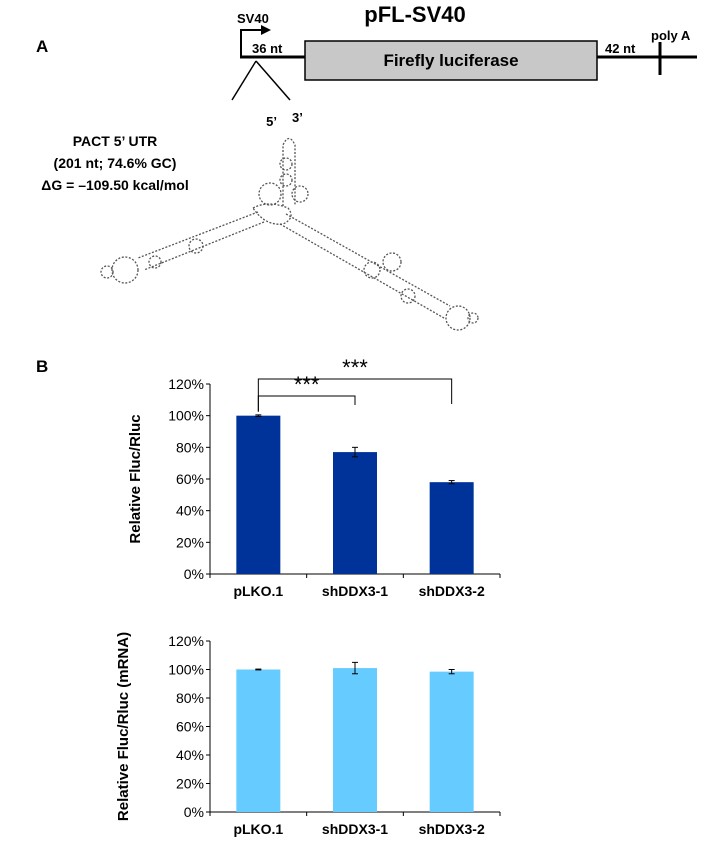 The image size is (709, 841). Describe the element at coordinates (115, 141) in the screenshot. I see `utr-name: PACT 5’ UTR` at that location.